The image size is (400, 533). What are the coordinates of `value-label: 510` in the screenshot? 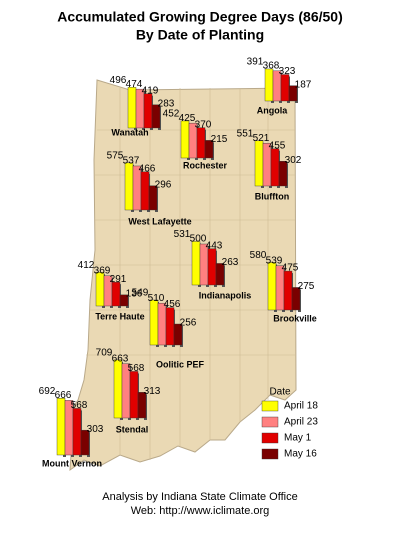 It's located at (156, 298).